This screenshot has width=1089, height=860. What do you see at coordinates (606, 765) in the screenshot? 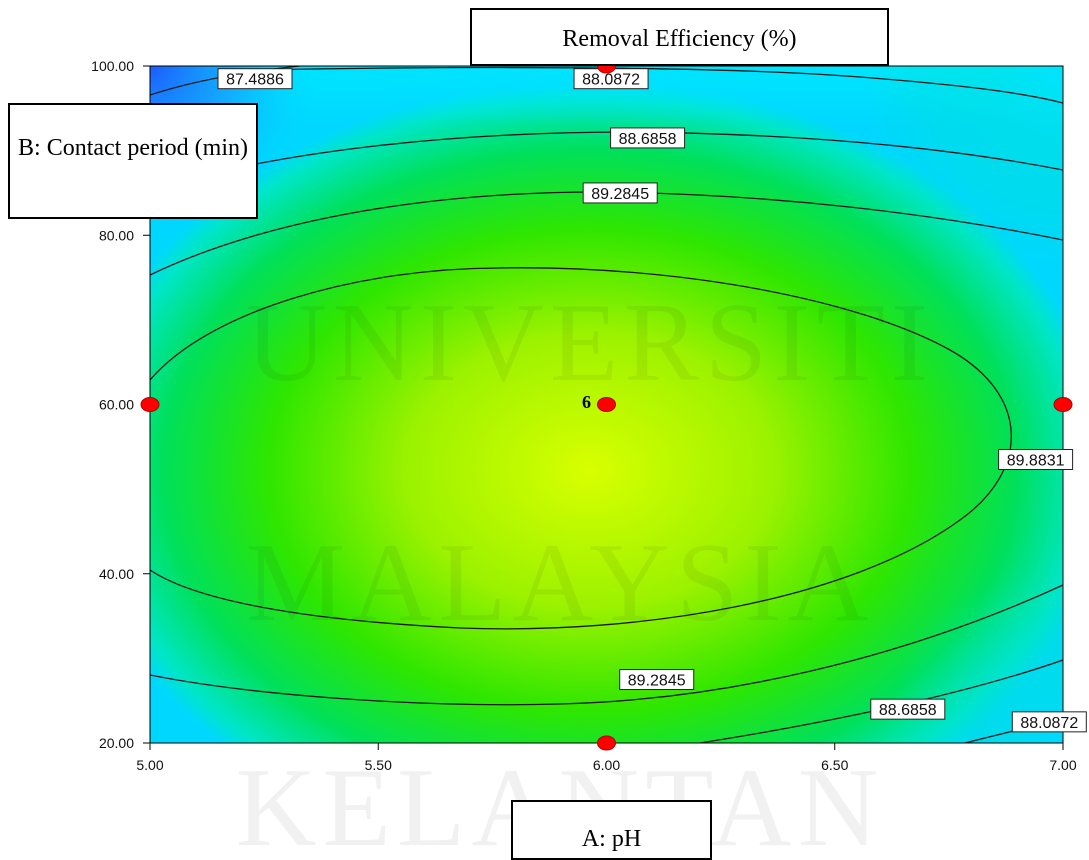
I see `x-tick-label: 6.00` at bounding box center [606, 765].